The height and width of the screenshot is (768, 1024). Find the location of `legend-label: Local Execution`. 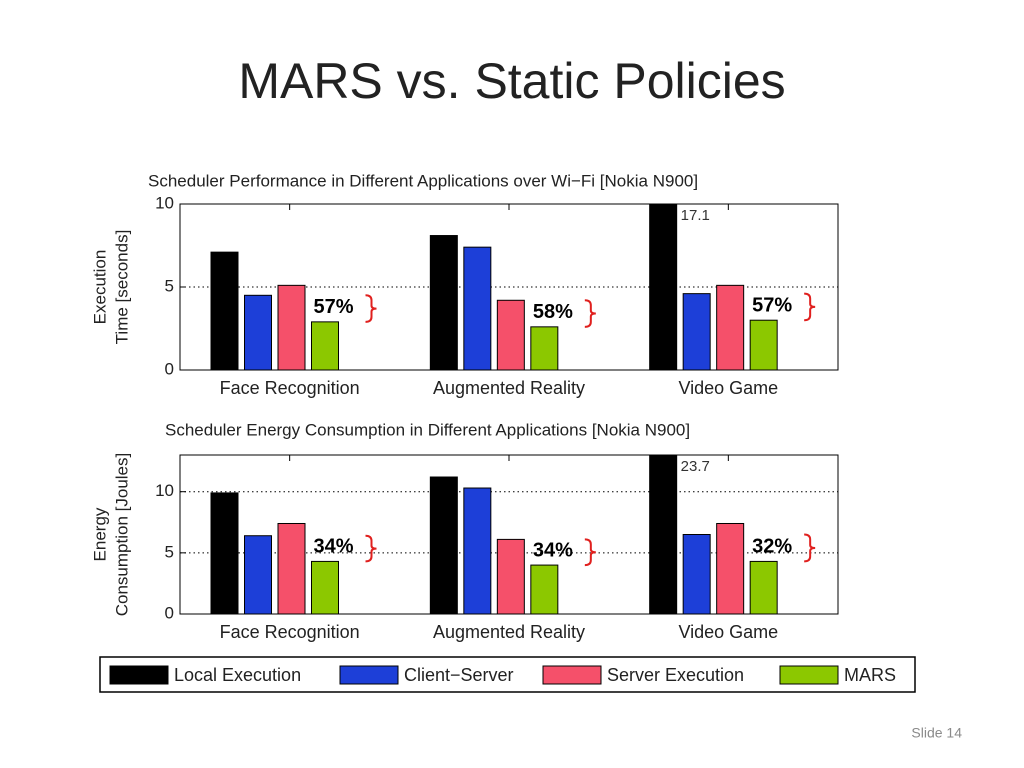

legend-label: Local Execution is located at coordinates (237, 675).